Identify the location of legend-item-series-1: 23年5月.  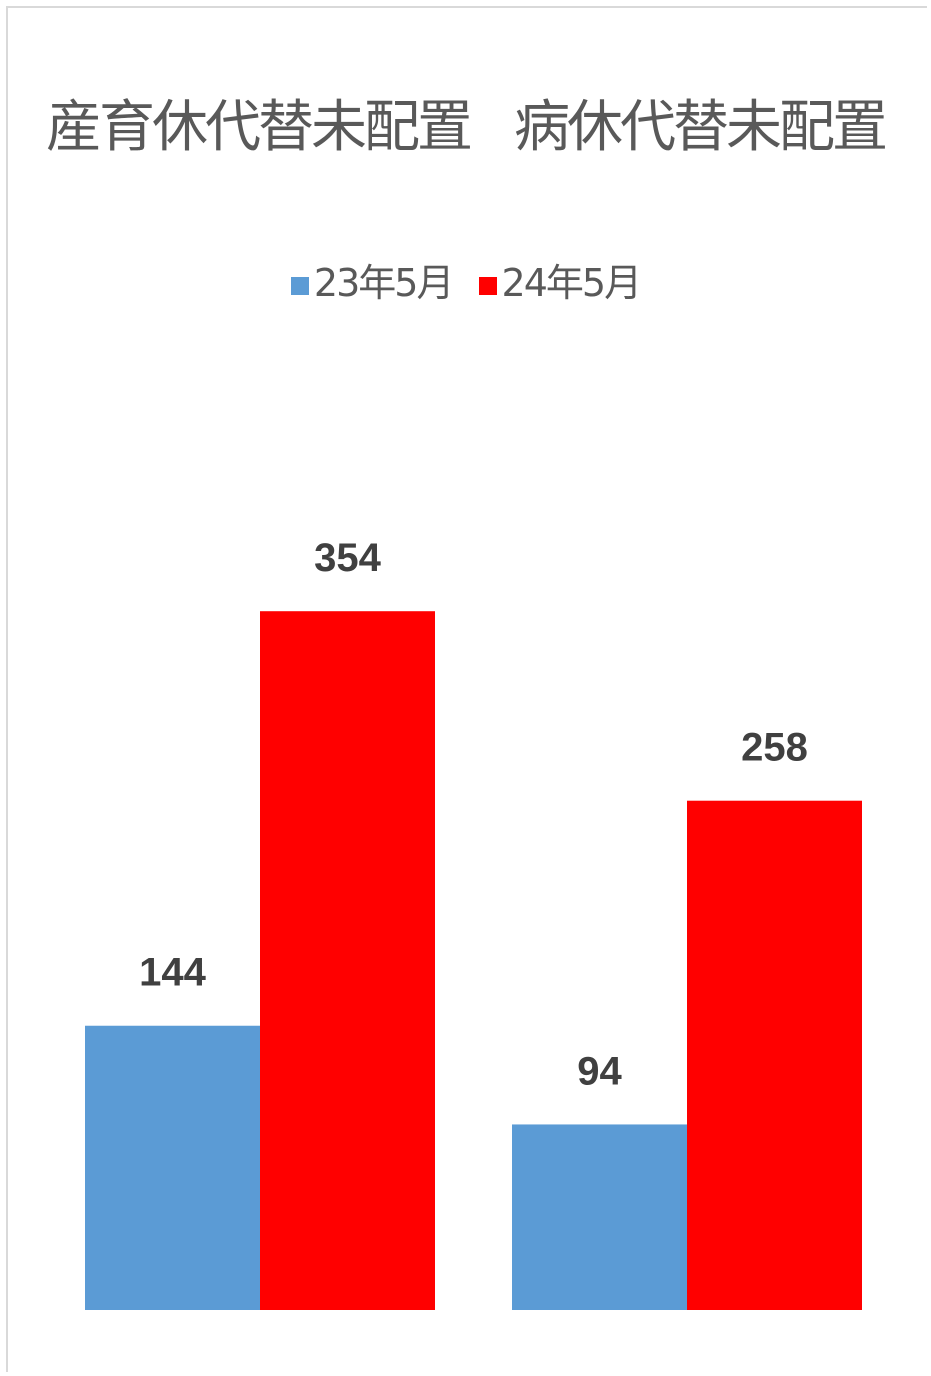
(372, 279).